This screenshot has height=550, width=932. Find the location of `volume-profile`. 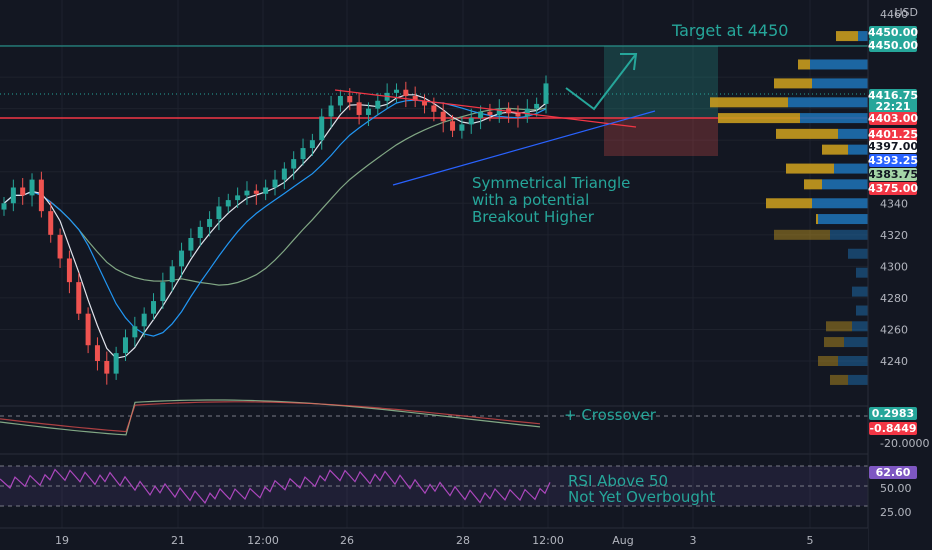

volume-profile is located at coordinates (789, 208).